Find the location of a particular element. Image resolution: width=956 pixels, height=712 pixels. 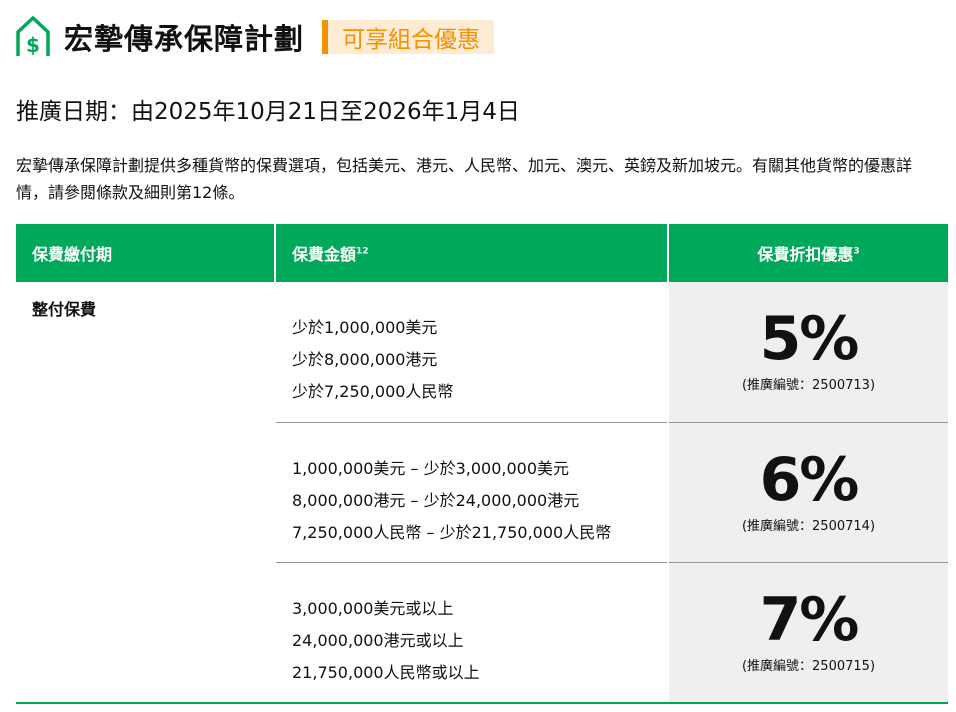

header-premium-amount: 保費金額12 is located at coordinates (471, 253).